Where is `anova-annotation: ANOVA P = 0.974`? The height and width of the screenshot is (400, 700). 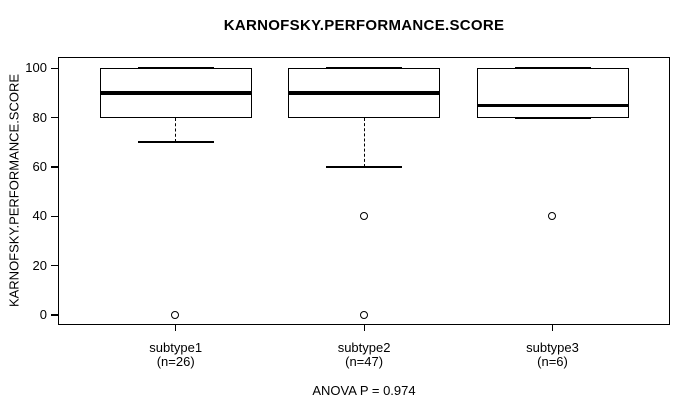 anova-annotation: ANOVA P = 0.974 is located at coordinates (364, 390).